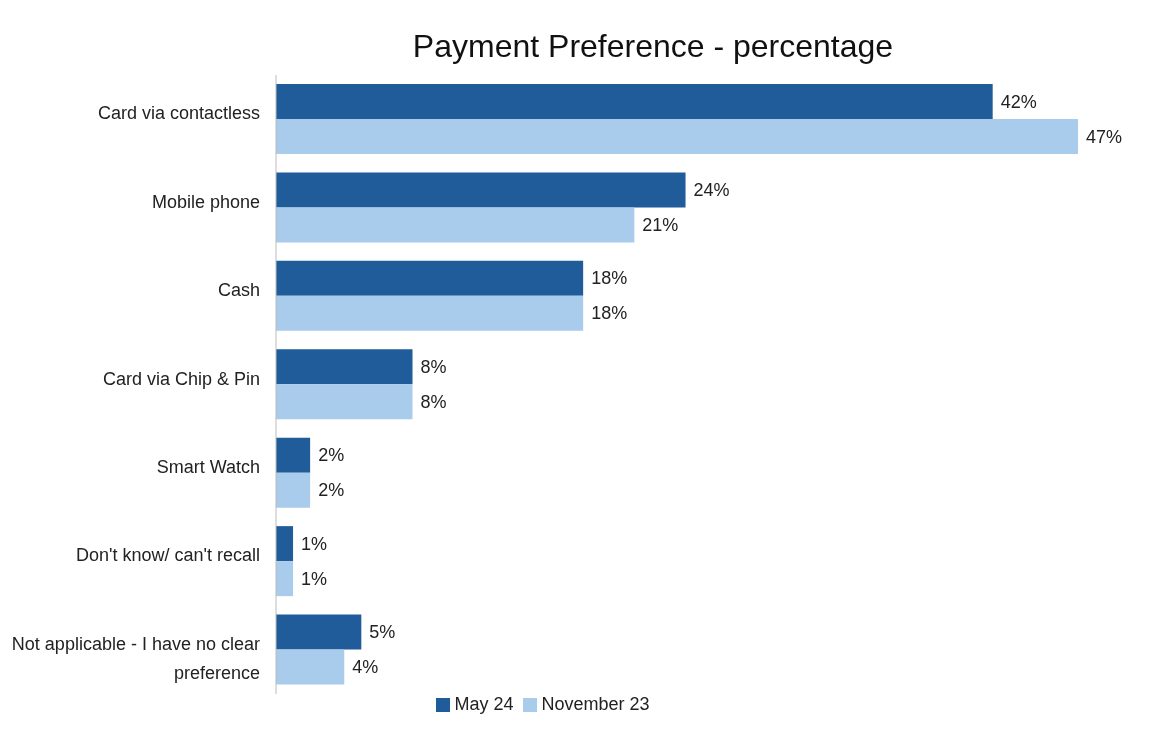 This screenshot has width=1162, height=756. Describe the element at coordinates (382, 632) in the screenshot. I see `data-label: 5%` at that location.